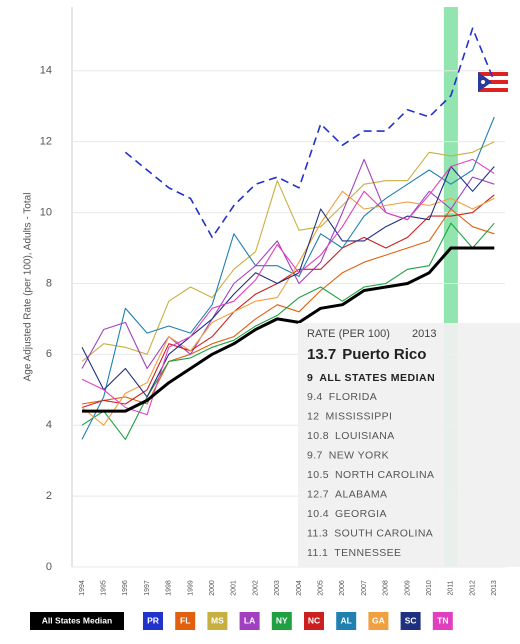  What do you see at coordinates (104, 588) in the screenshot?
I see `x-tick-label: 1995` at bounding box center [104, 588].